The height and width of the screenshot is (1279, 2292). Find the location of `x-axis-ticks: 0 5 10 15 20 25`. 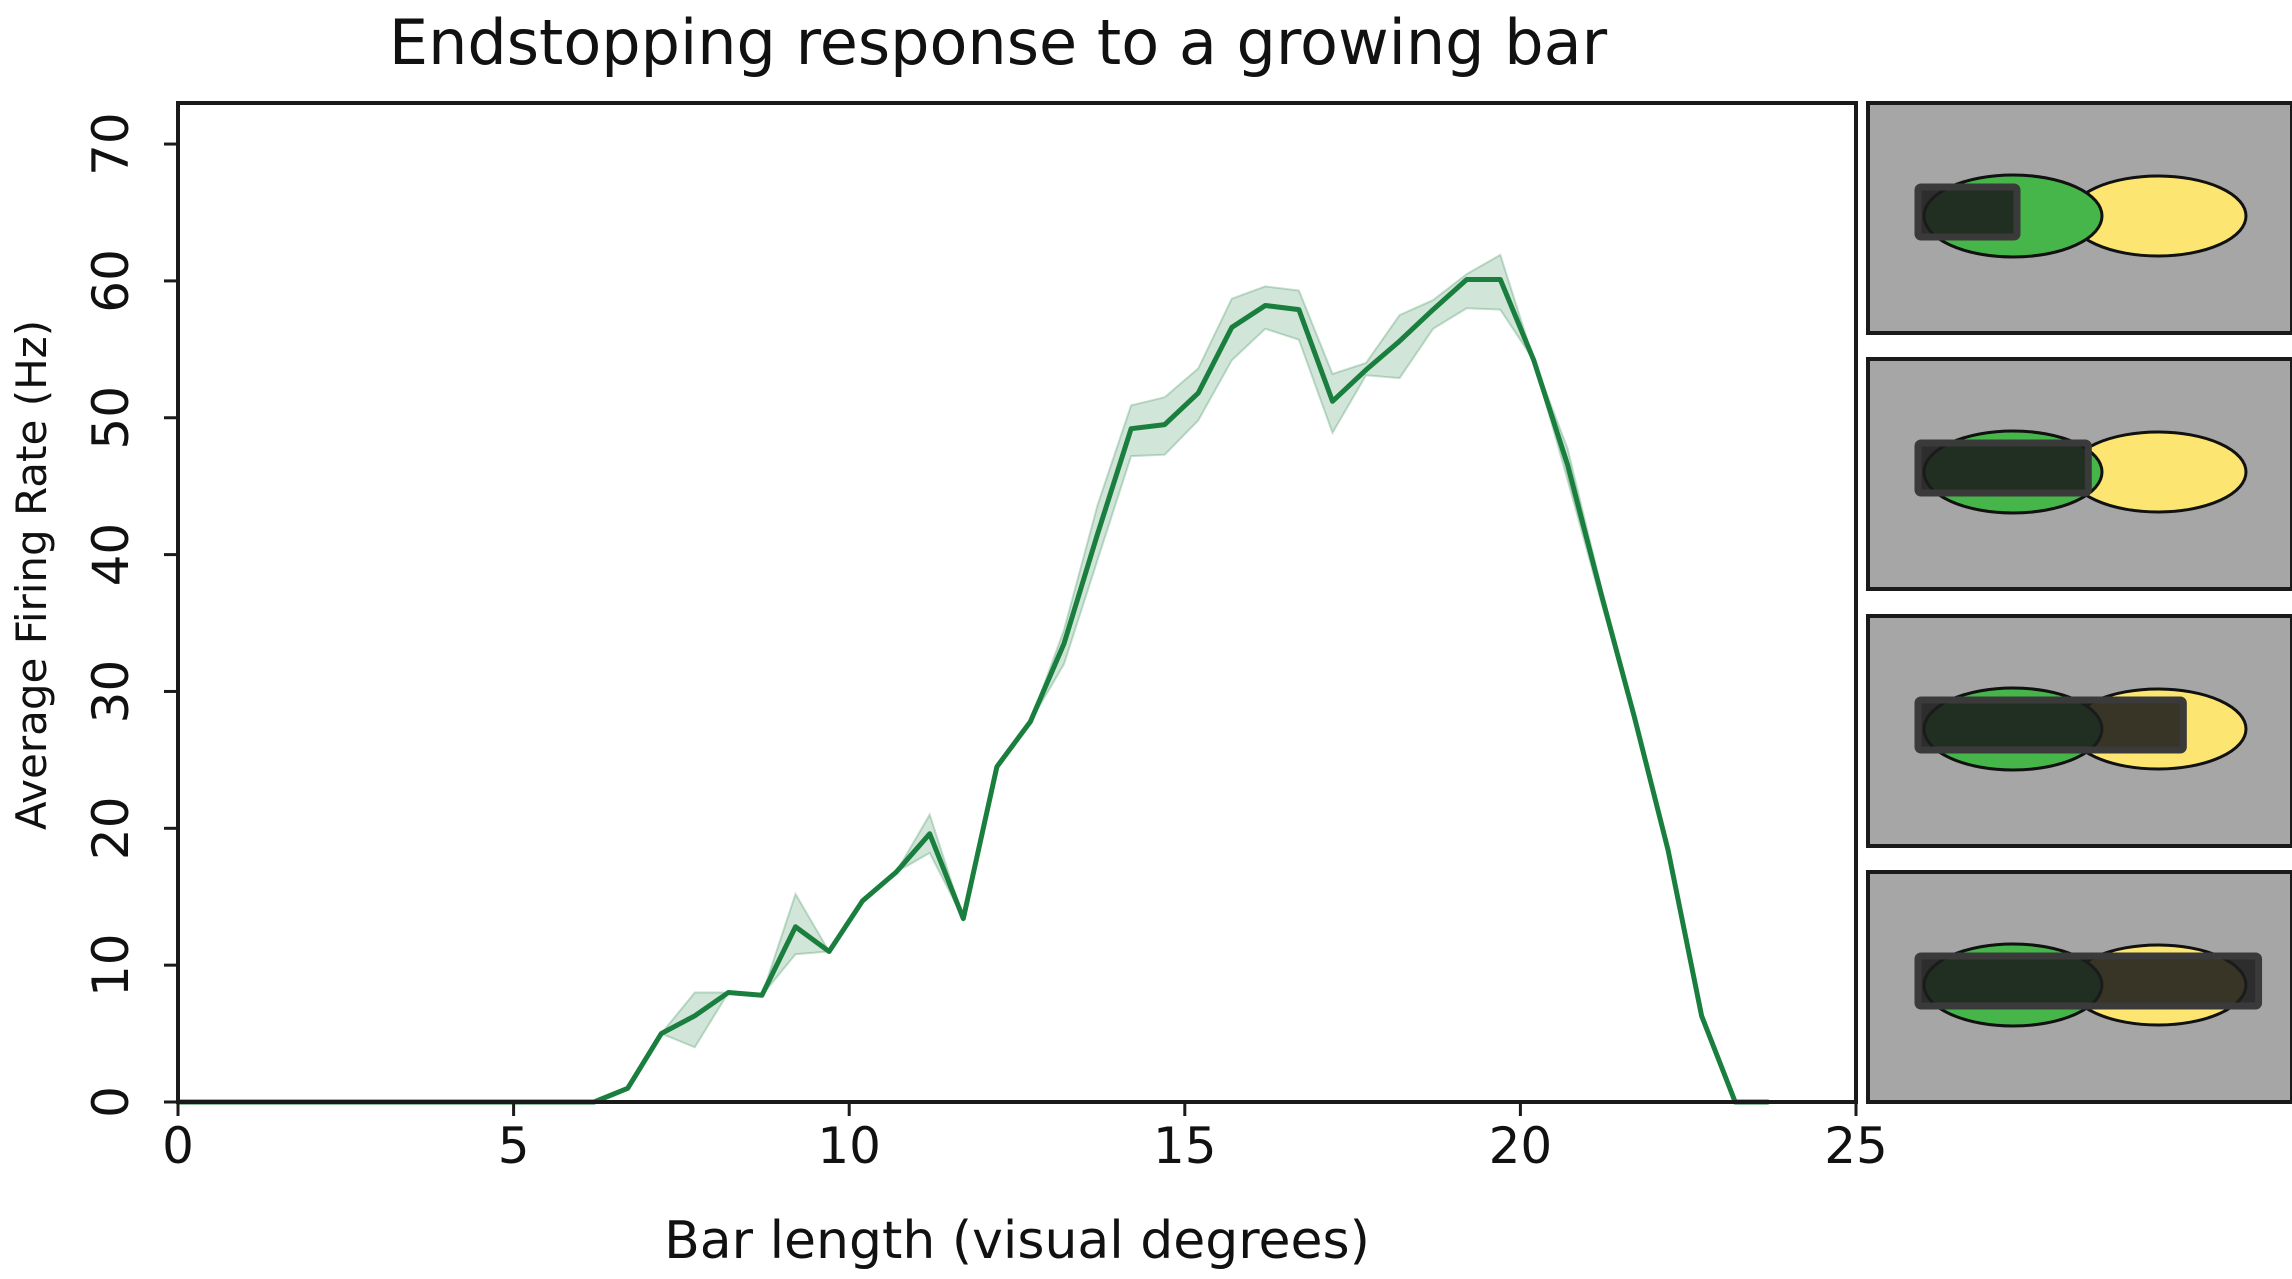

x-axis-ticks: 0 5 10 15 20 25 is located at coordinates (1025, 1138).